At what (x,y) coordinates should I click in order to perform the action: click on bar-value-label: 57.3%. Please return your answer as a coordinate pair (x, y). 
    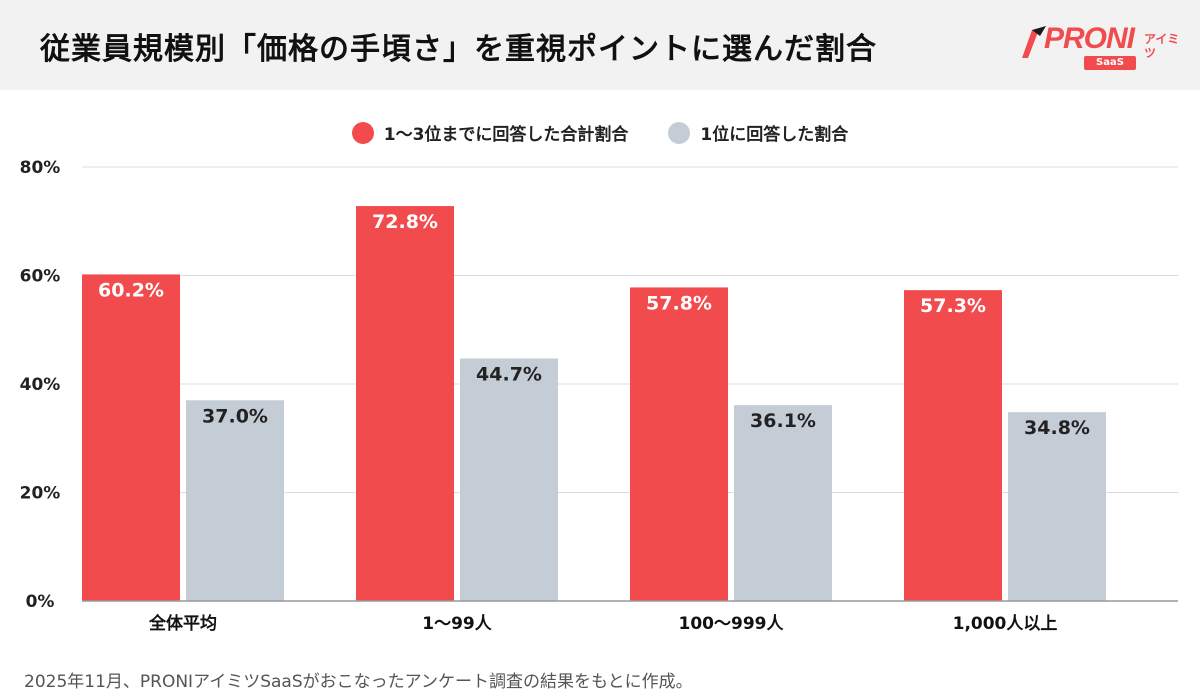
    Looking at the image, I should click on (953, 306).